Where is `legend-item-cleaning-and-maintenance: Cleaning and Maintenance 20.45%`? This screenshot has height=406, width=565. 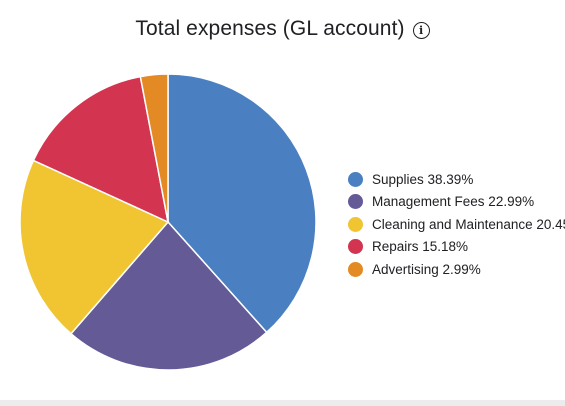 legend-item-cleaning-and-maintenance: Cleaning and Maintenance 20.45% is located at coordinates (456, 224).